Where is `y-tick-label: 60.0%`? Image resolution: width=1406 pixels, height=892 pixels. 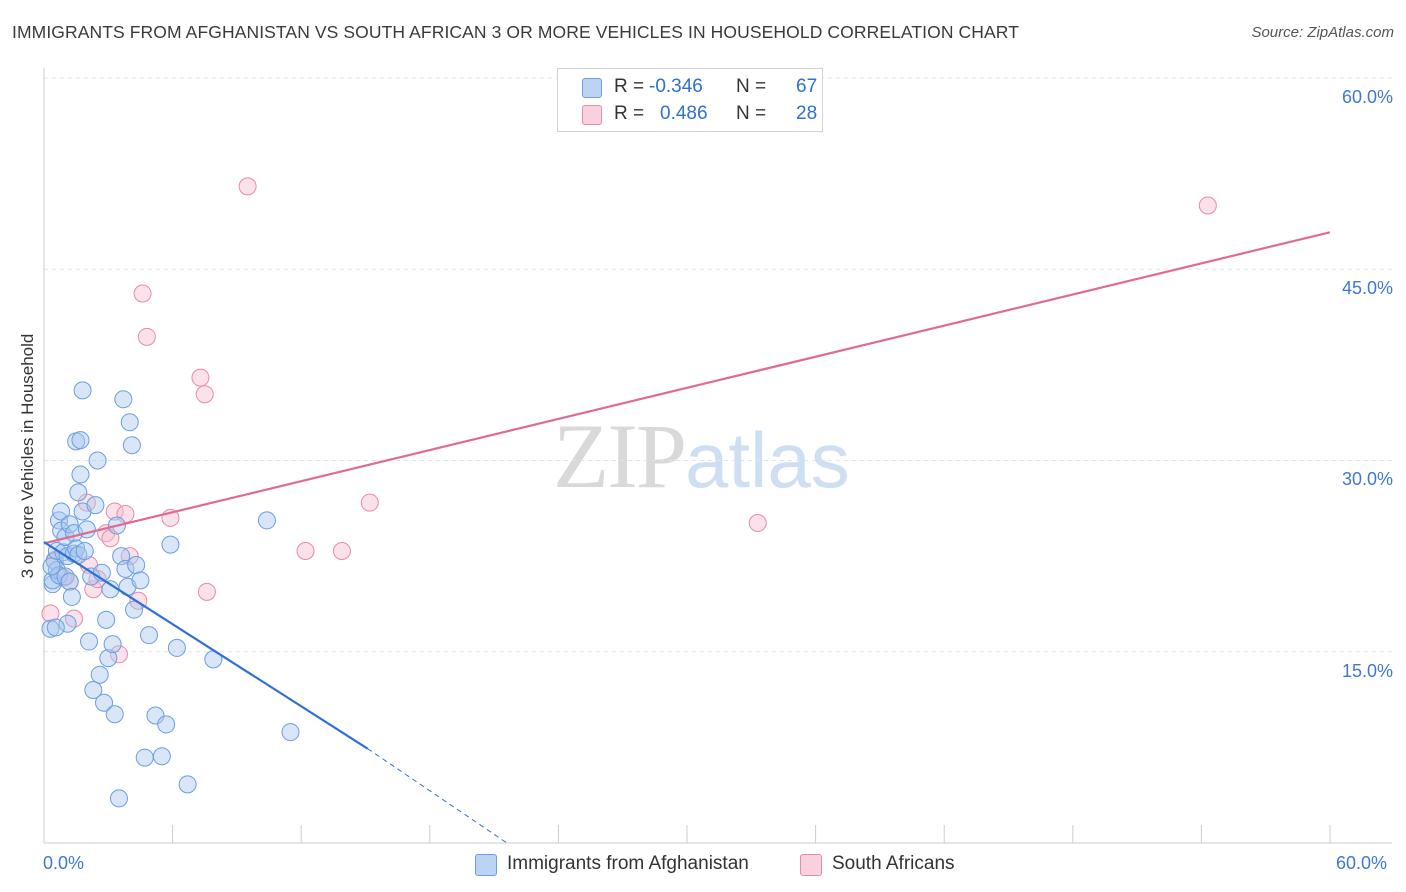
y-tick-label: 60.0% is located at coordinates (1367, 97).